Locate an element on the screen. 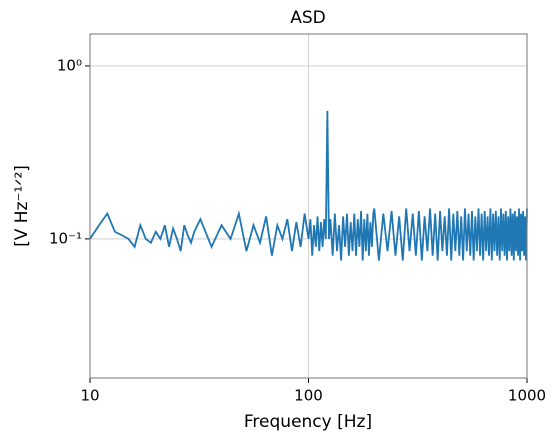 Image resolution: width=558 pixels, height=442 pixels. x-axis-label: Frequency [Hz] is located at coordinates (308, 422).